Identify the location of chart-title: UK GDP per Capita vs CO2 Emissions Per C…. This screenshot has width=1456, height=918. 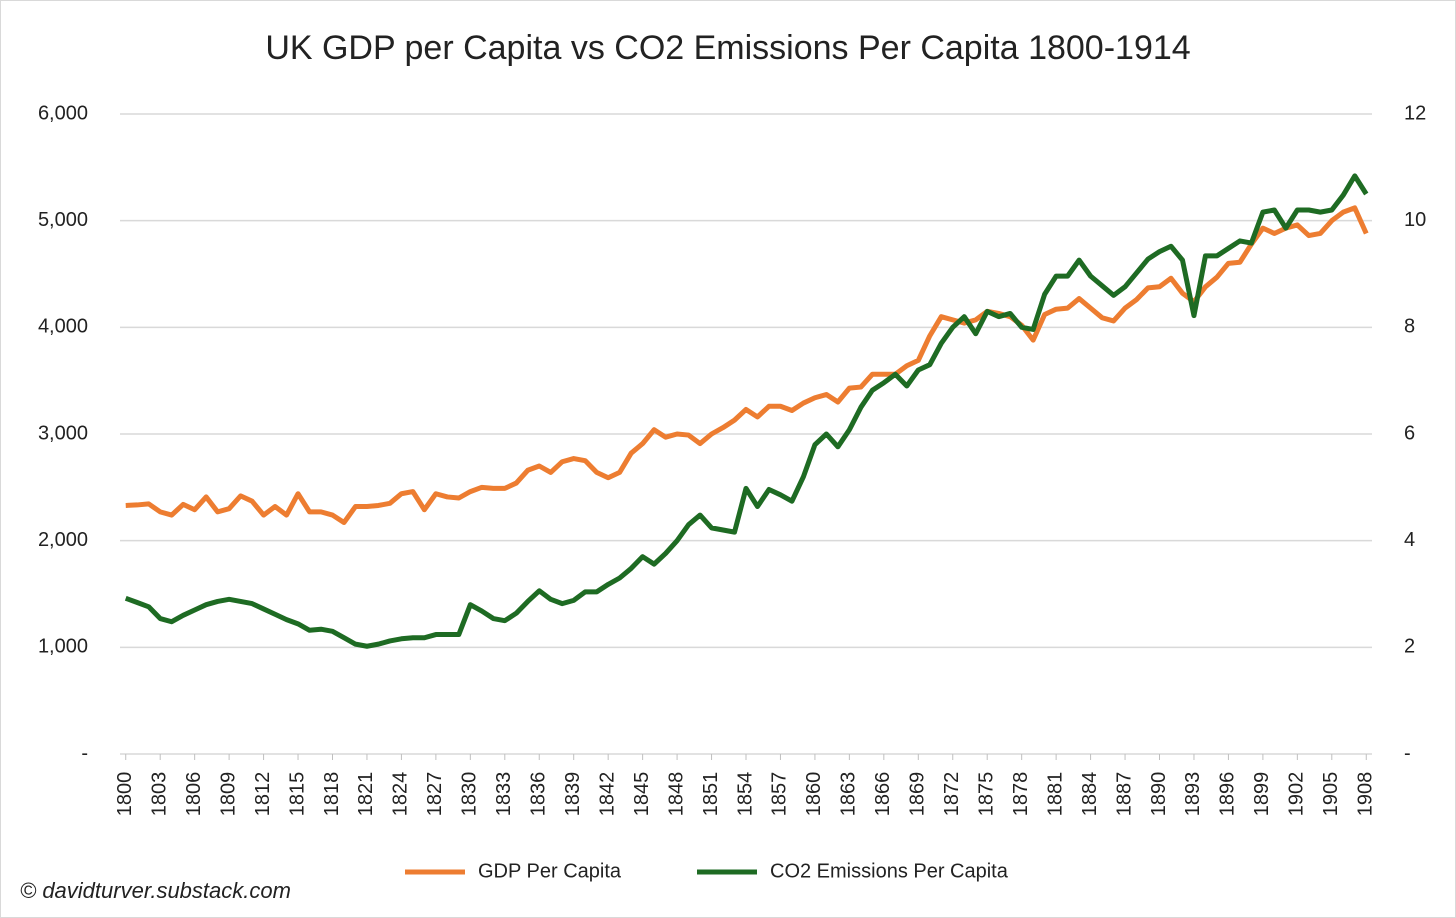
(727, 48).